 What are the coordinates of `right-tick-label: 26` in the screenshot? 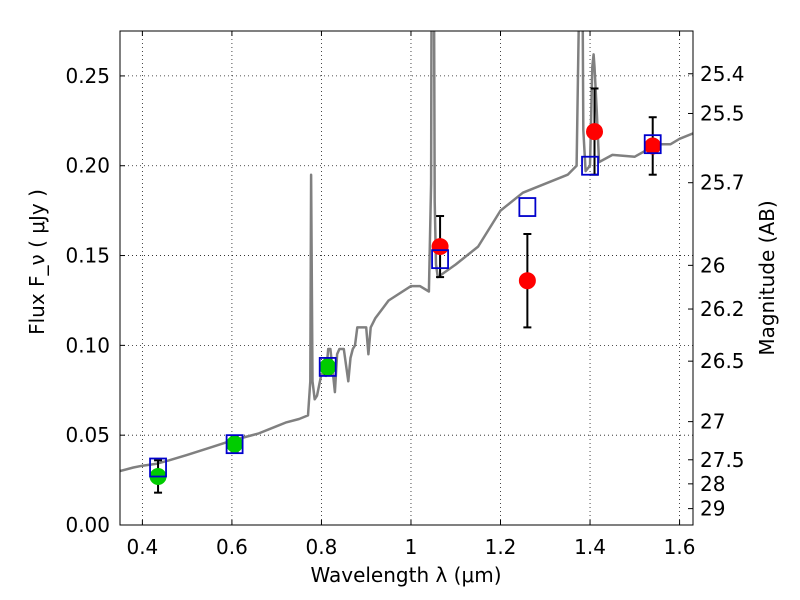 It's located at (712, 265).